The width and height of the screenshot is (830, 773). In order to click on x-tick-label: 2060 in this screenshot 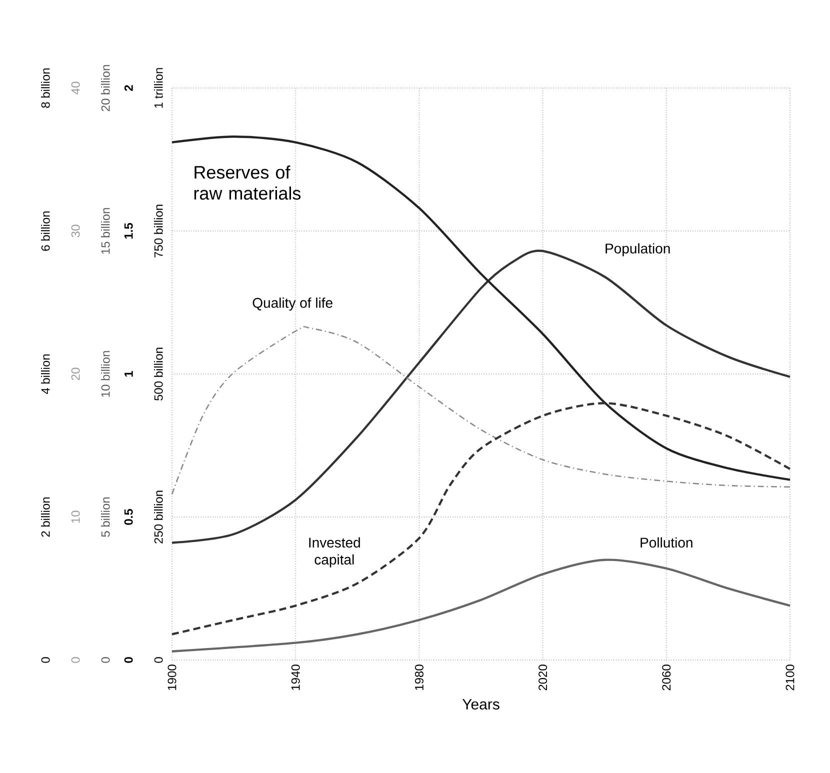, I will do `click(666, 677)`.